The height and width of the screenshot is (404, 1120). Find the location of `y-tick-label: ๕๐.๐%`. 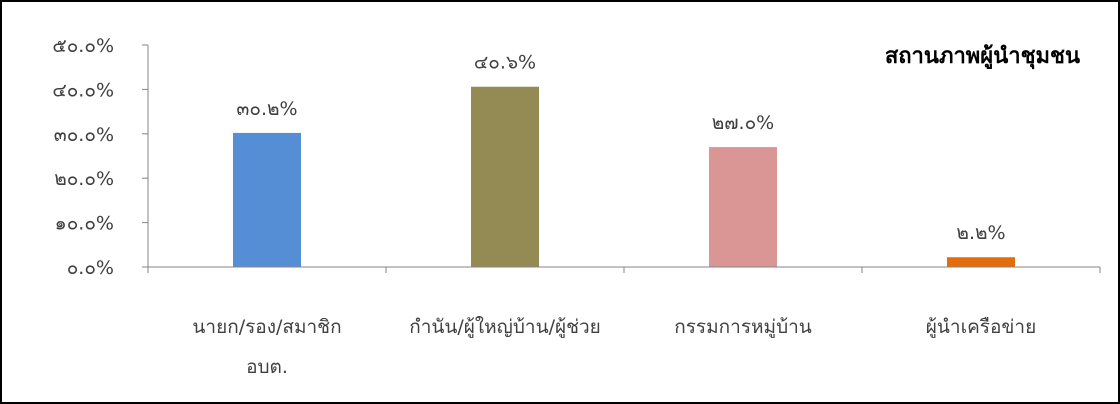

y-tick-label: ๕๐.๐% is located at coordinates (83, 46).